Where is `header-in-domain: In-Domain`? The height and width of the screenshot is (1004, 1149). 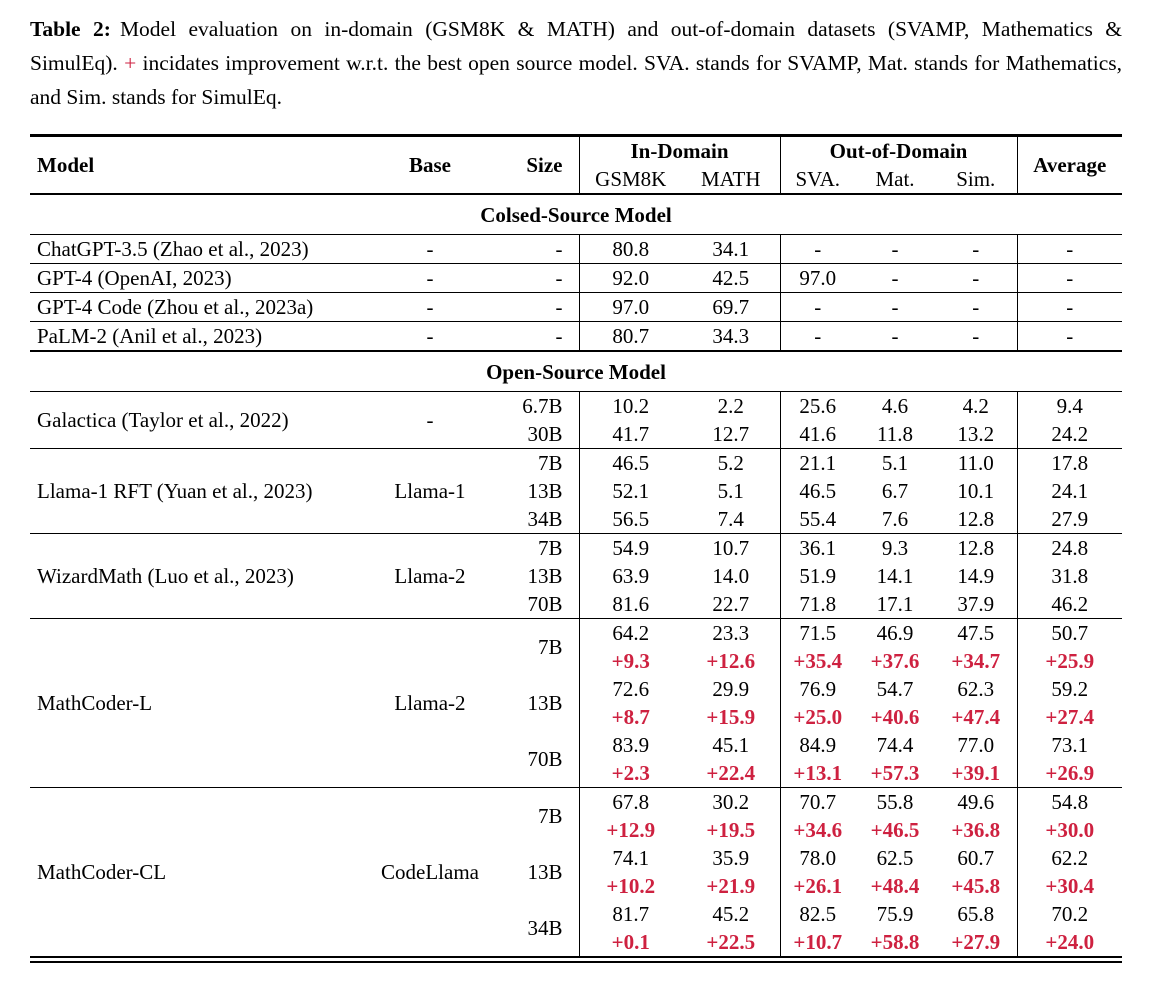 header-in-domain: In-Domain is located at coordinates (680, 150).